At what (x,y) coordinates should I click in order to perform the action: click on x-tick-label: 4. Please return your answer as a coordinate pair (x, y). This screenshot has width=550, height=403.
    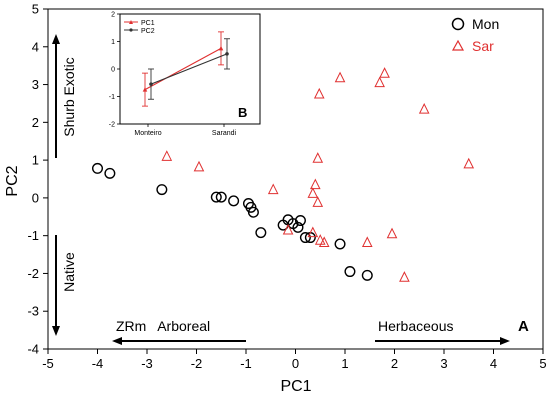
    Looking at the image, I should click on (493, 363).